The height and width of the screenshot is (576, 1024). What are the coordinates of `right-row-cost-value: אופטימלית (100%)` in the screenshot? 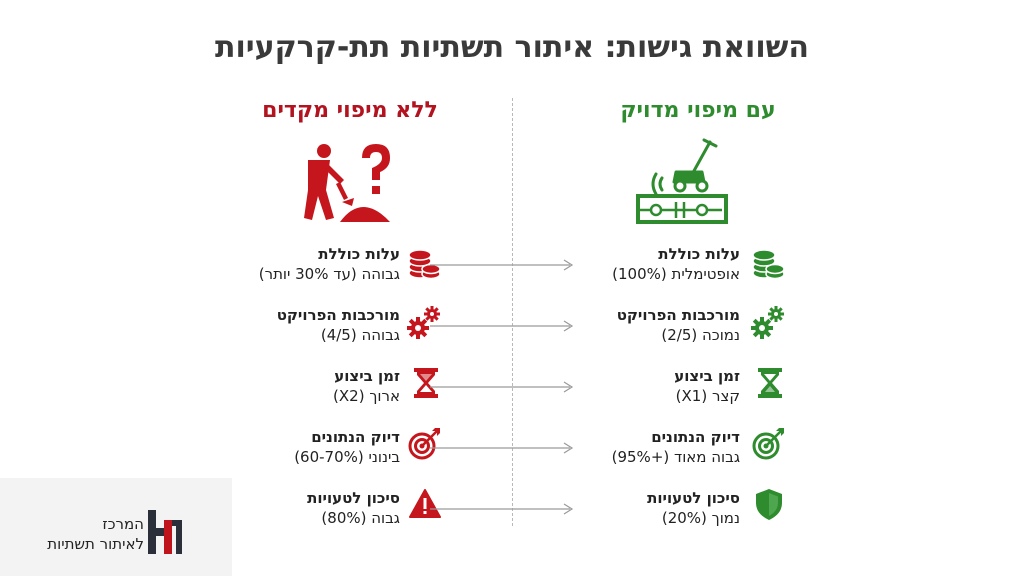 It's located at (676, 274).